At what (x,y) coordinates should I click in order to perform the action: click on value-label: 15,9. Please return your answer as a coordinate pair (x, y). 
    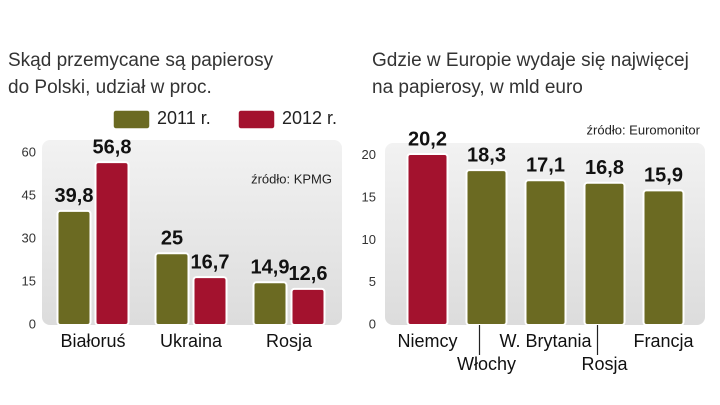
    Looking at the image, I should click on (663, 176).